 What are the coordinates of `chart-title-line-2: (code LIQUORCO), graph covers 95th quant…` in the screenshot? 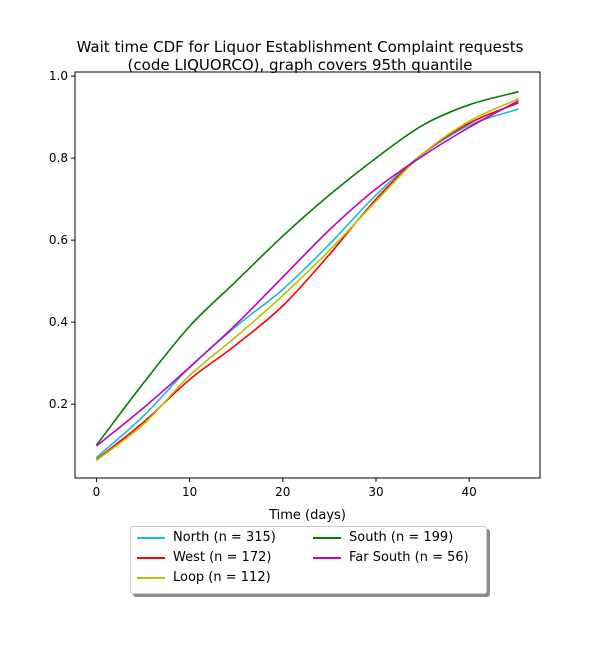 It's located at (300, 65).